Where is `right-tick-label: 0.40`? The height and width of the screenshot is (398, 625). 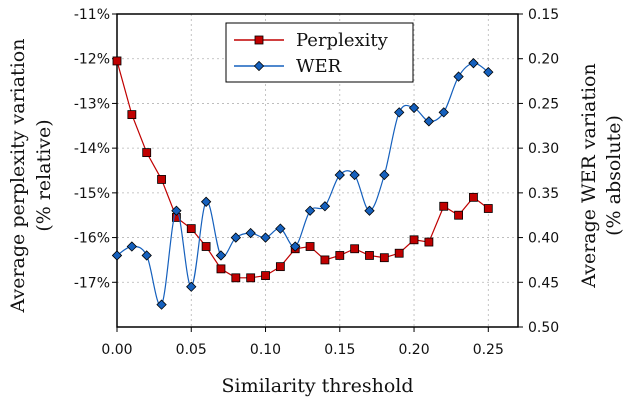
right-tick-label: 0.40 is located at coordinates (543, 239).